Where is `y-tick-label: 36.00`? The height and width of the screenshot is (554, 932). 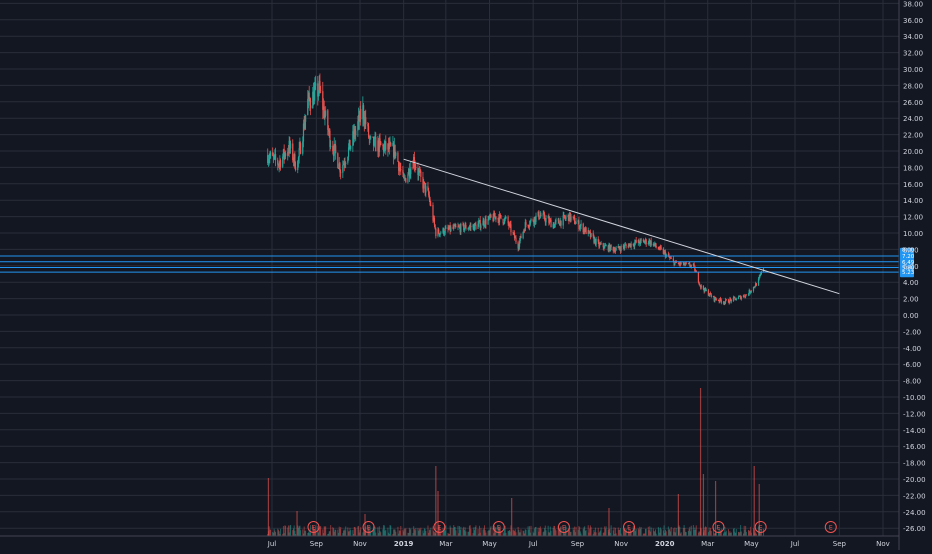 y-tick-label: 36.00 is located at coordinates (913, 21).